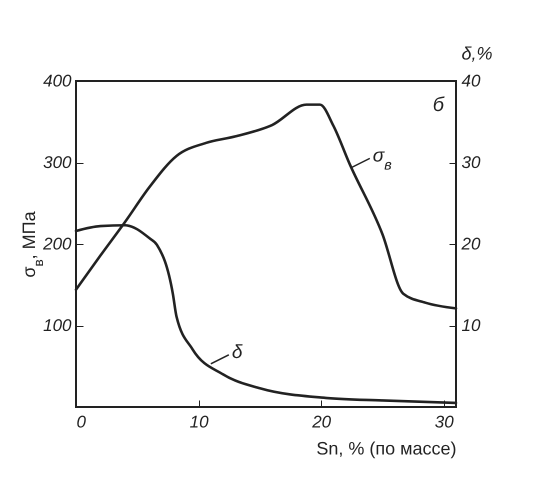 Image resolution: width=560 pixels, height=479 pixels. Describe the element at coordinates (438, 105) in the screenshot. I see `annotation: б` at that location.